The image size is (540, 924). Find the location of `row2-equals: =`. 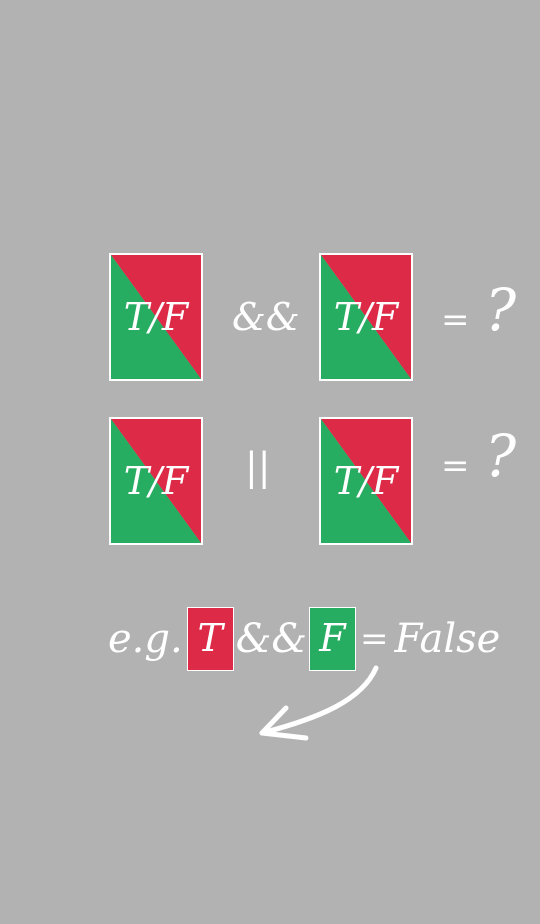

row2-equals: = is located at coordinates (455, 466).